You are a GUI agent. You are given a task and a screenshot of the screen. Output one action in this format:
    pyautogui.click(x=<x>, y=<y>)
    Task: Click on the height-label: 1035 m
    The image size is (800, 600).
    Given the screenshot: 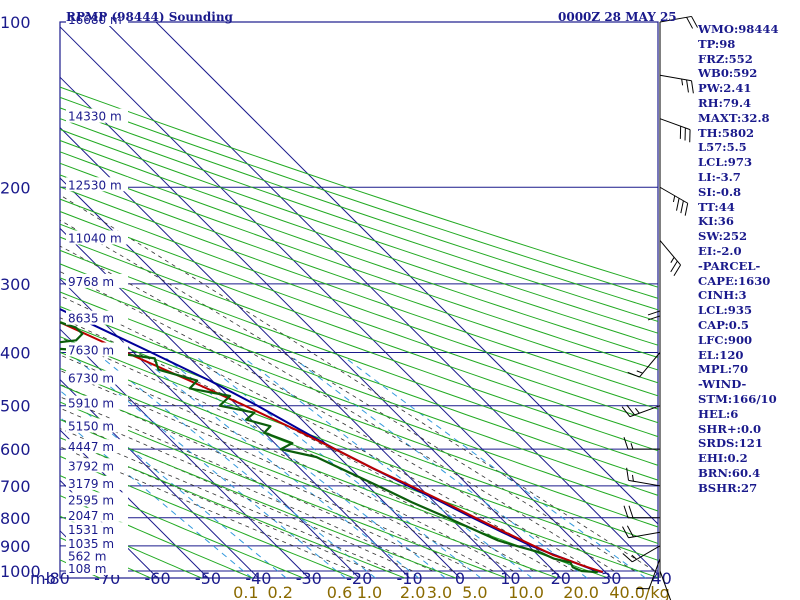 What is the action you would take?
    pyautogui.click(x=91, y=544)
    